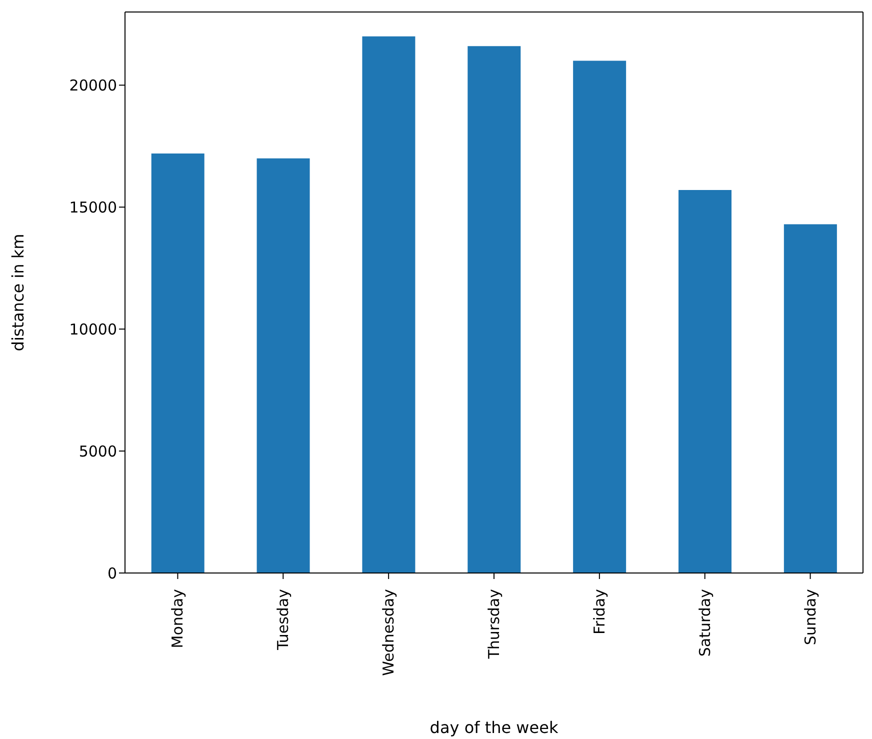 The height and width of the screenshot is (739, 872). What do you see at coordinates (705, 622) in the screenshot?
I see `x-tick-label: Saturday` at bounding box center [705, 622].